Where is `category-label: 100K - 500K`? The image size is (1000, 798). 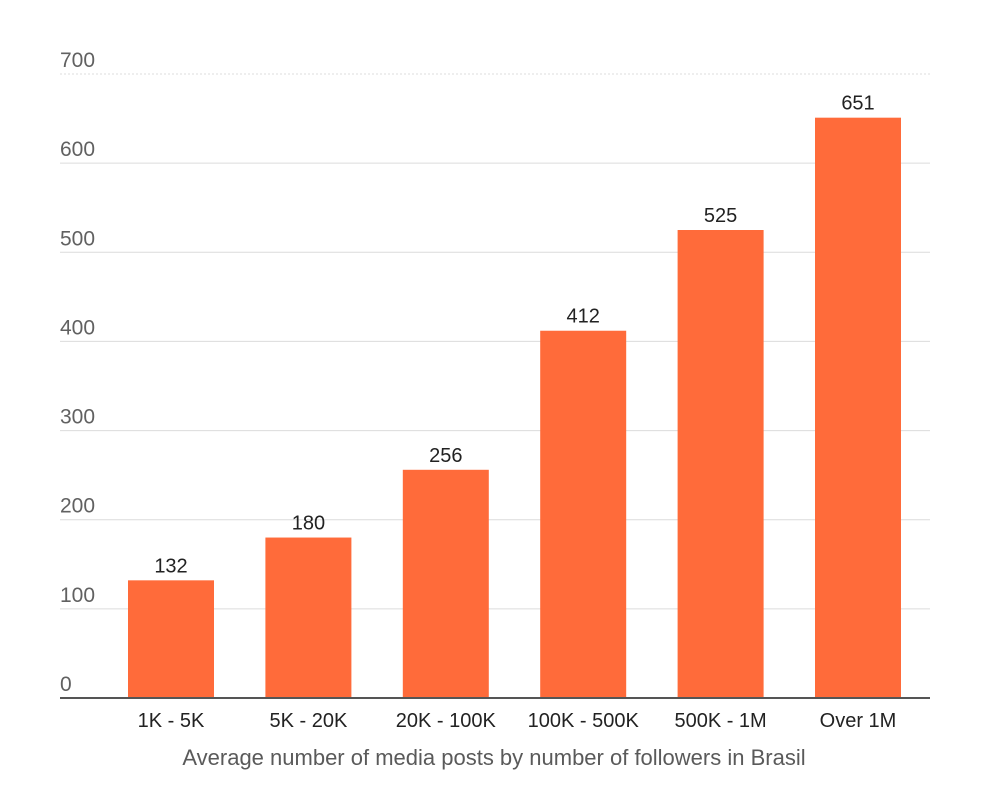 category-label: 100K - 500K is located at coordinates (584, 721).